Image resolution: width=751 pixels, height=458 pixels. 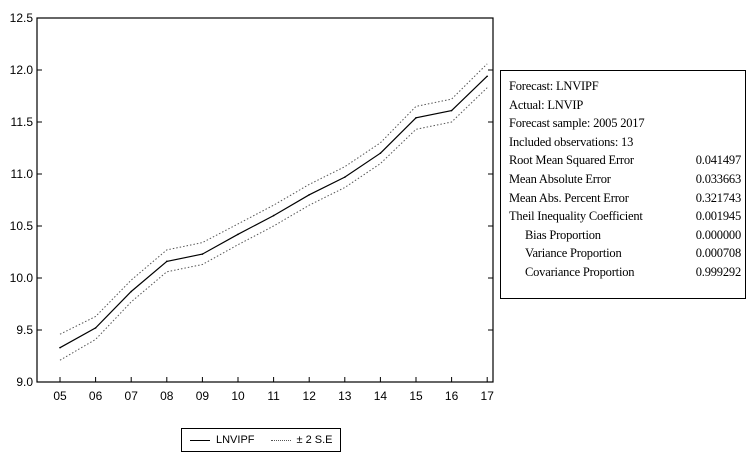 I want to click on y-tick-label: 10.0, so click(x=22, y=278).